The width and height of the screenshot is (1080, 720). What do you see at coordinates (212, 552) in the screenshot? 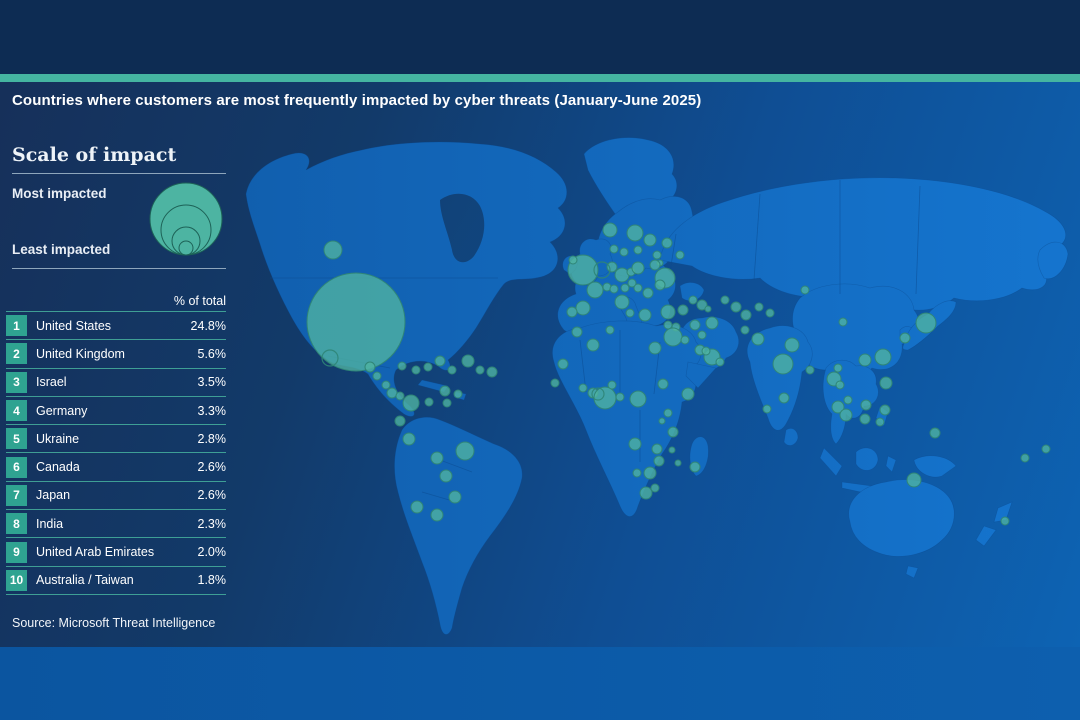
I see `percent-value: 2.0%` at bounding box center [212, 552].